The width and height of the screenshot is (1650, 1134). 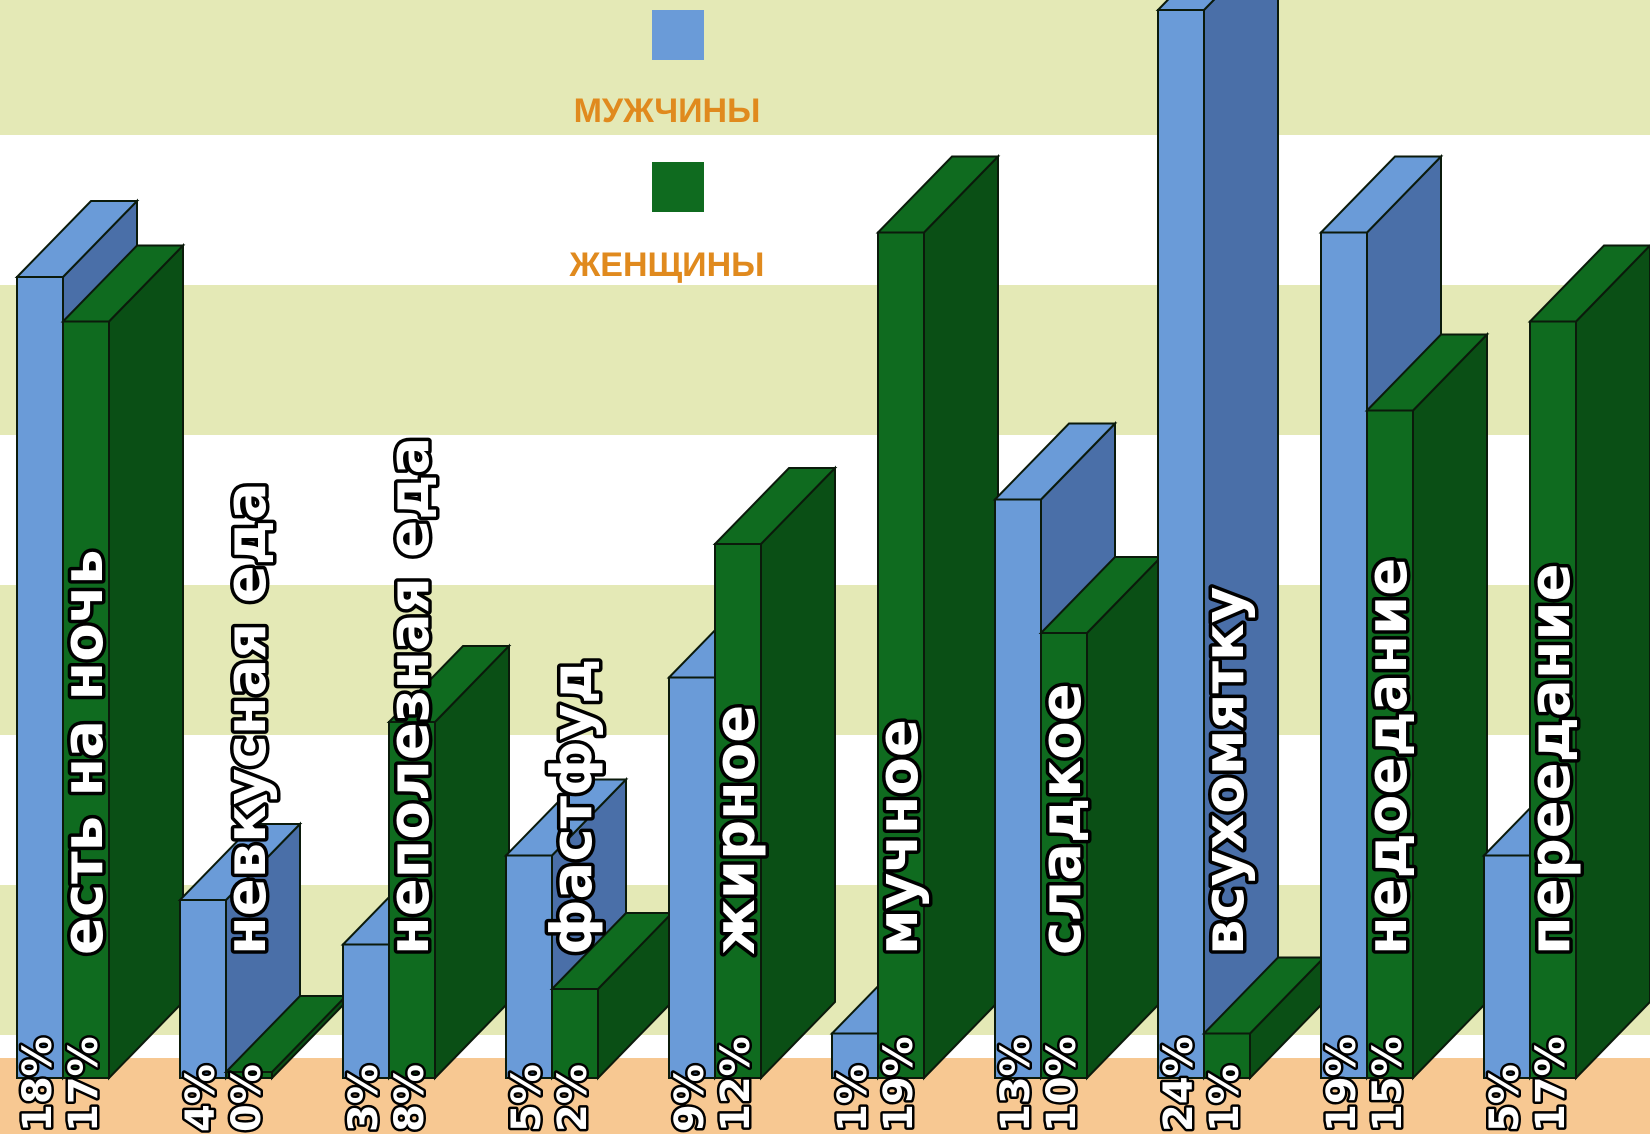 I want to click on legend: МУЖЧИНЫ ЖЕНЩИНЫ, so click(x=667, y=147).